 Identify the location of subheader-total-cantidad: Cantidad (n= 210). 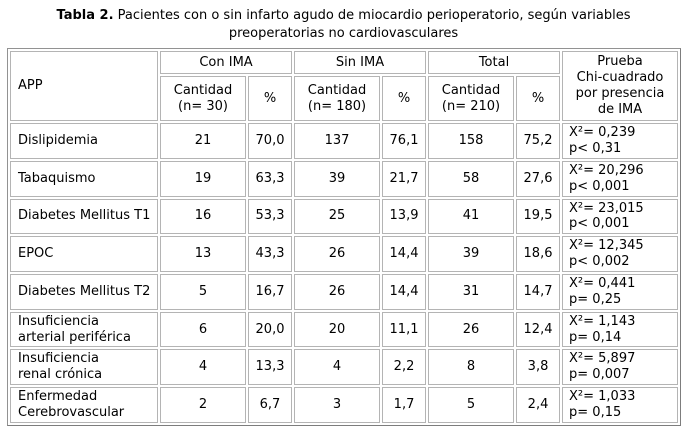
(471, 99).